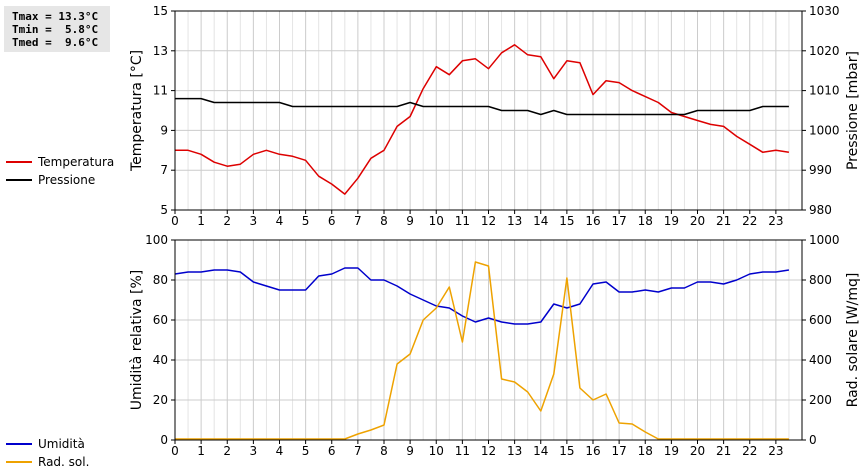  What do you see at coordinates (824, 91) in the screenshot?
I see `y2-tick-label: 1010` at bounding box center [824, 91].